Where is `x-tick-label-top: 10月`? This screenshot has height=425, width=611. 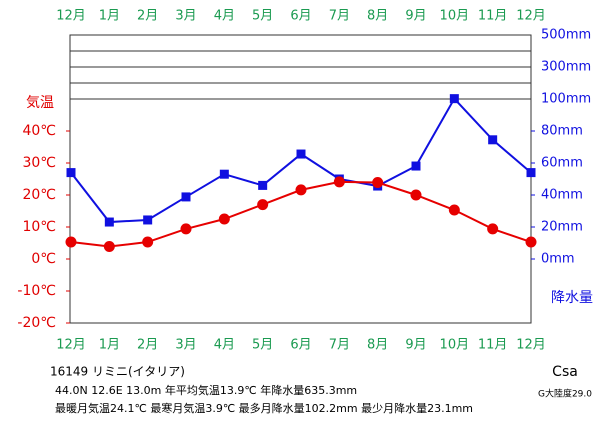
x-tick-label-top: 10月 is located at coordinates (455, 16).